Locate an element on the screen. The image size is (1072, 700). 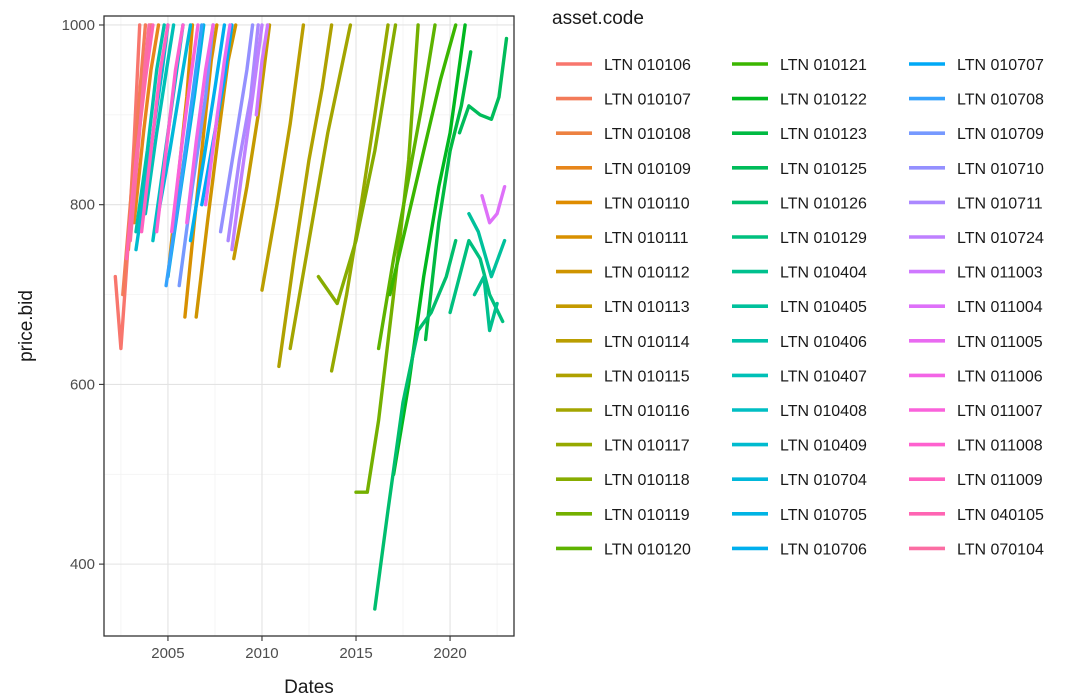
y-axis-title: price.bid is located at coordinates (26, 326).